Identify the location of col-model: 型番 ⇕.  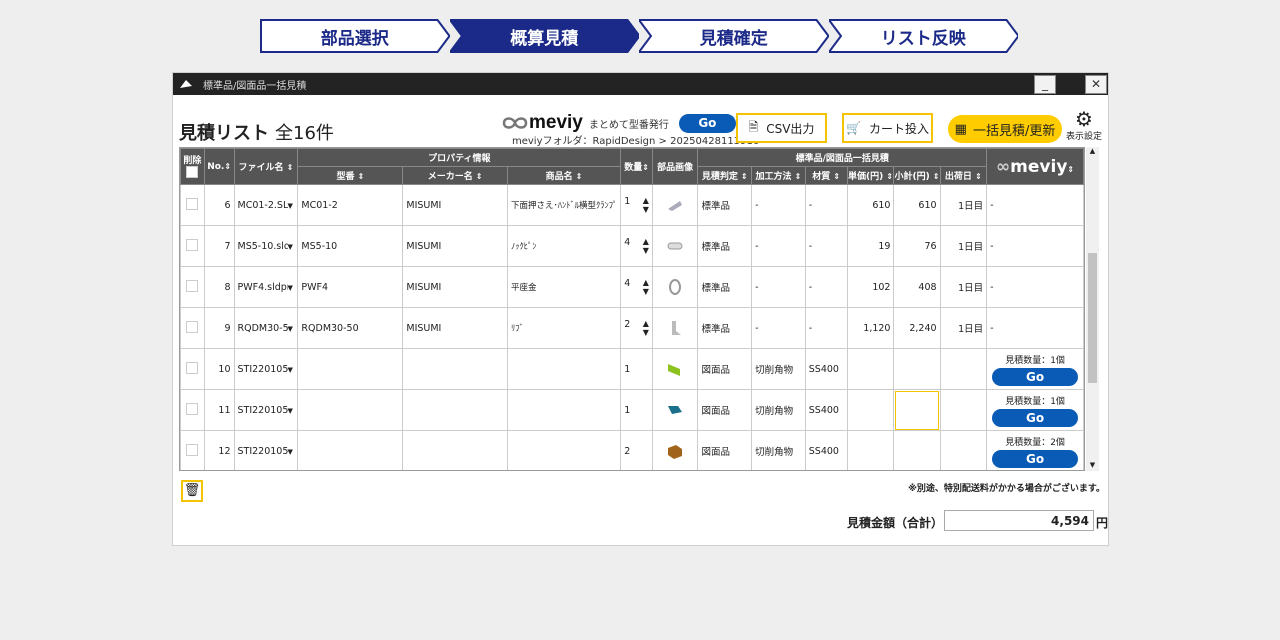
(350, 175).